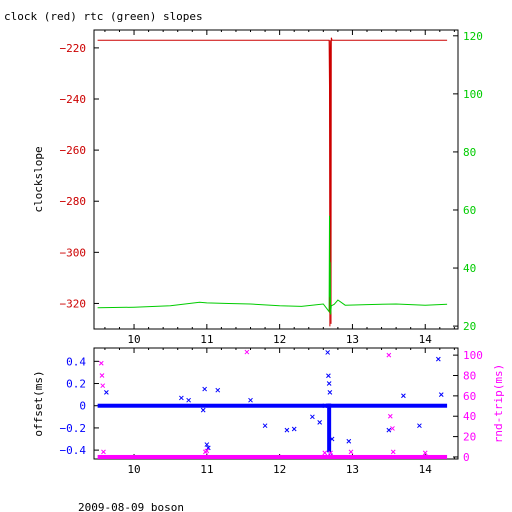  Describe the element at coordinates (473, 355) in the screenshot. I see `panel2-y2-tick-label: 100` at that location.